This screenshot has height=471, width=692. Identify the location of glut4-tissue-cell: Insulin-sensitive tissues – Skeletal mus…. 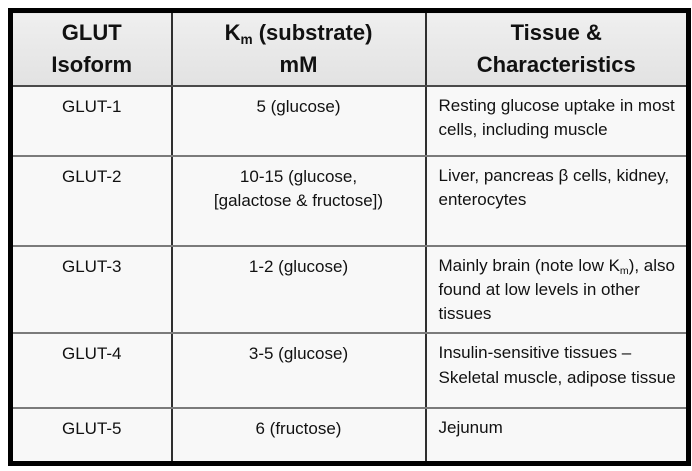
(557, 371).